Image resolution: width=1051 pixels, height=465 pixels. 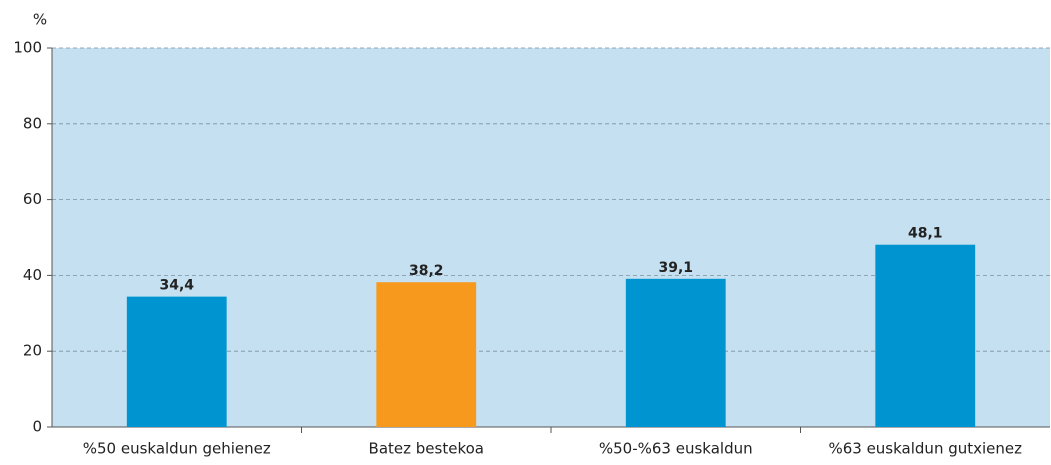 I want to click on x-tick-label: %63 euskaldun gutxienez, so click(x=925, y=449).